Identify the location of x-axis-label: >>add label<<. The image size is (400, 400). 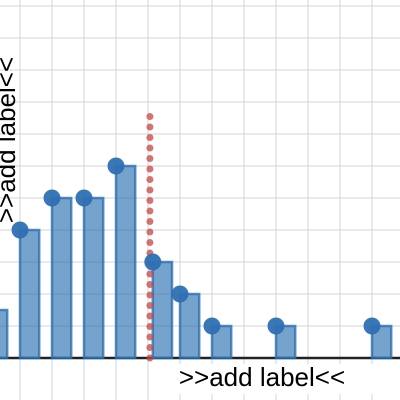
(262, 377).